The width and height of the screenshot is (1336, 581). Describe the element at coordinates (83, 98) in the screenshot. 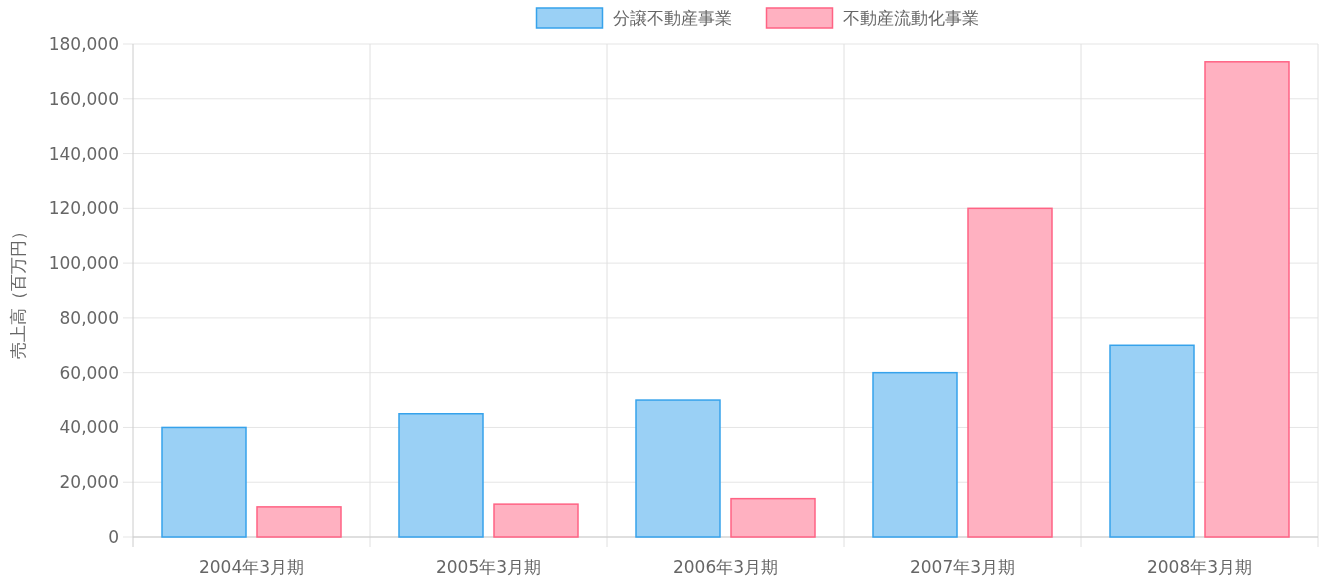

I see `y-tick-label: 160,000` at that location.